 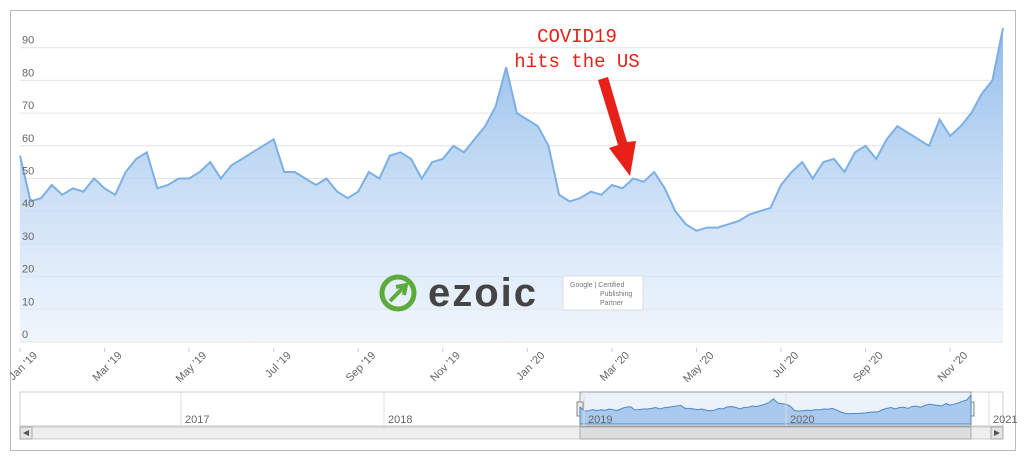 What do you see at coordinates (28, 73) in the screenshot?
I see `y-tick-label: 80` at bounding box center [28, 73].